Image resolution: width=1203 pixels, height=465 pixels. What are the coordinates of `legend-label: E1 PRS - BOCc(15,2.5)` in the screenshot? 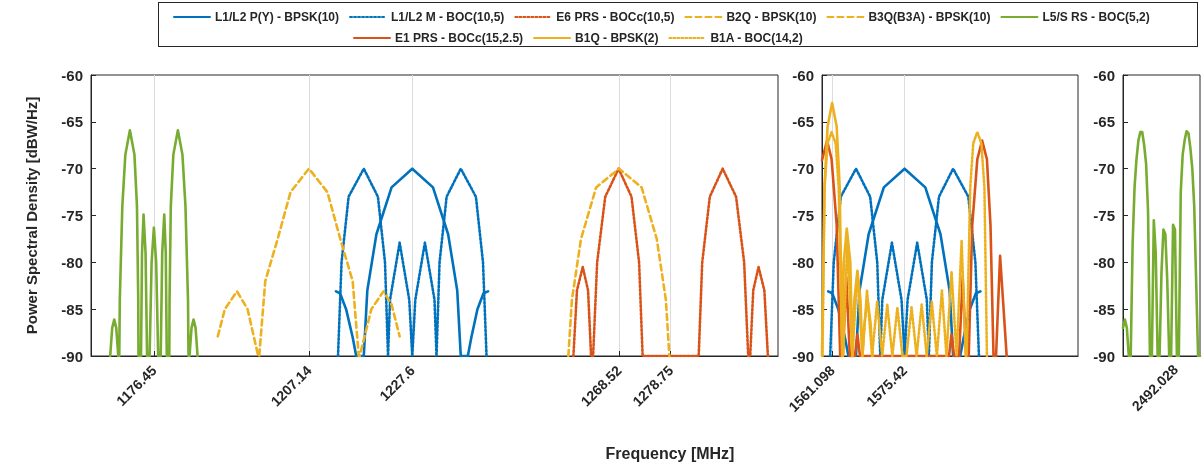 It's located at (459, 38).